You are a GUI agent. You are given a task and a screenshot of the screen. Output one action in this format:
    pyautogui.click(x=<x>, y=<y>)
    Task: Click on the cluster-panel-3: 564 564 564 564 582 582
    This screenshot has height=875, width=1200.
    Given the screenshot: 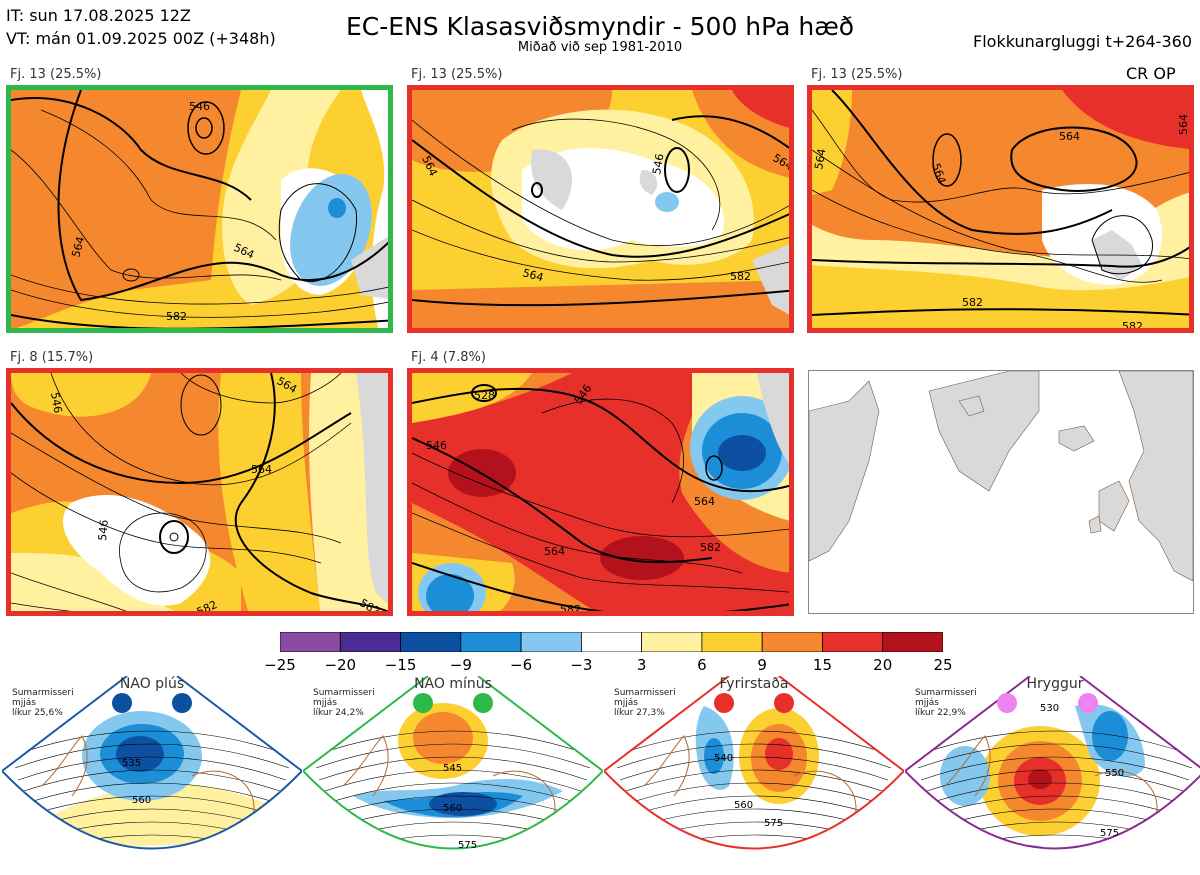 What is the action you would take?
    pyautogui.click(x=1000, y=209)
    